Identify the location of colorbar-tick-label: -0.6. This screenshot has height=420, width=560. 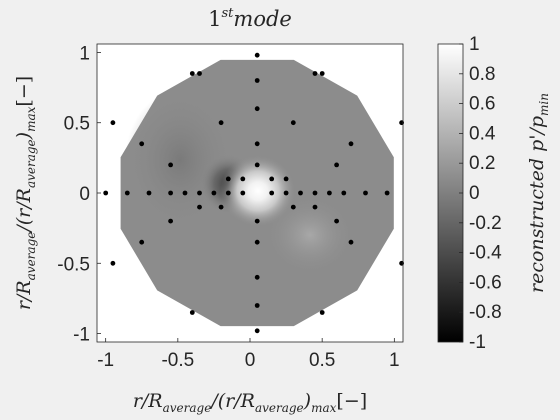
(485, 282).